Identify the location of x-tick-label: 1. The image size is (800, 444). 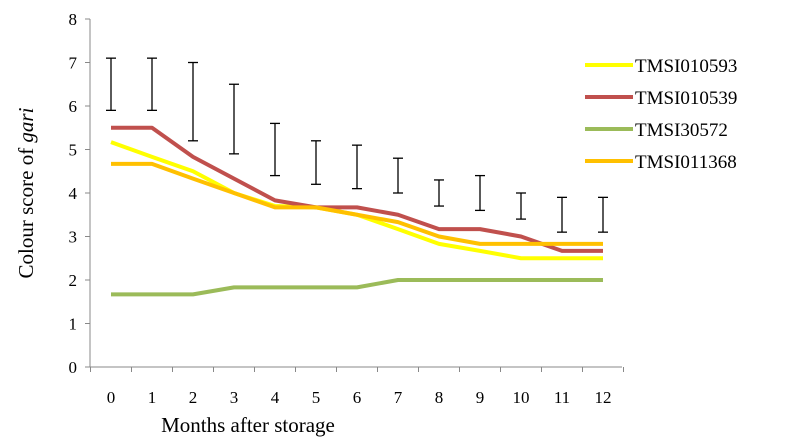
(152, 397).